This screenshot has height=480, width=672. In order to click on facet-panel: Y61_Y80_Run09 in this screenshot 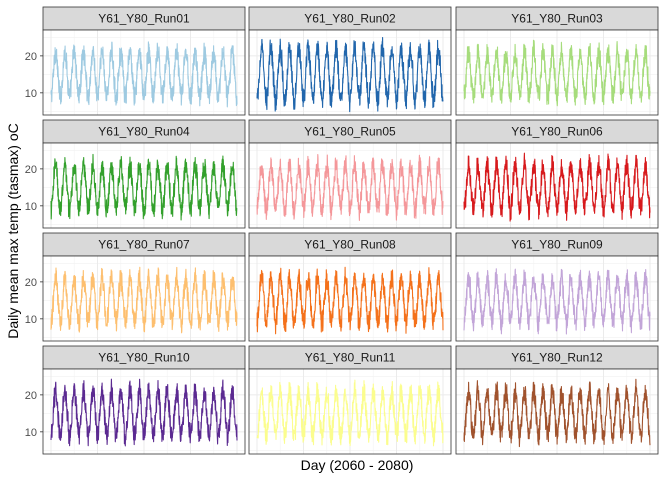, I will do `click(557, 287)`.